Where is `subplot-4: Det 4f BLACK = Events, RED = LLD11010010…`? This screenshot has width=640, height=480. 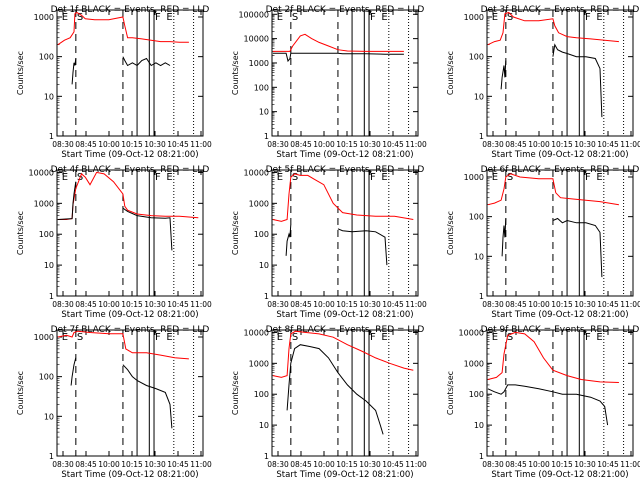 subplot-4: Det 4f BLACK = Events, RED = LLD11010010… is located at coordinates (114, 242).